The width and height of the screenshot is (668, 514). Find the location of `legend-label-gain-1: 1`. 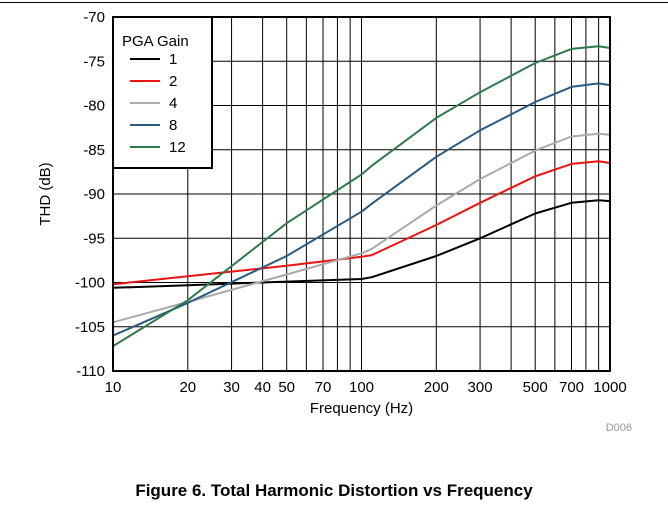

legend-label-gain-1: 1 is located at coordinates (173, 59).